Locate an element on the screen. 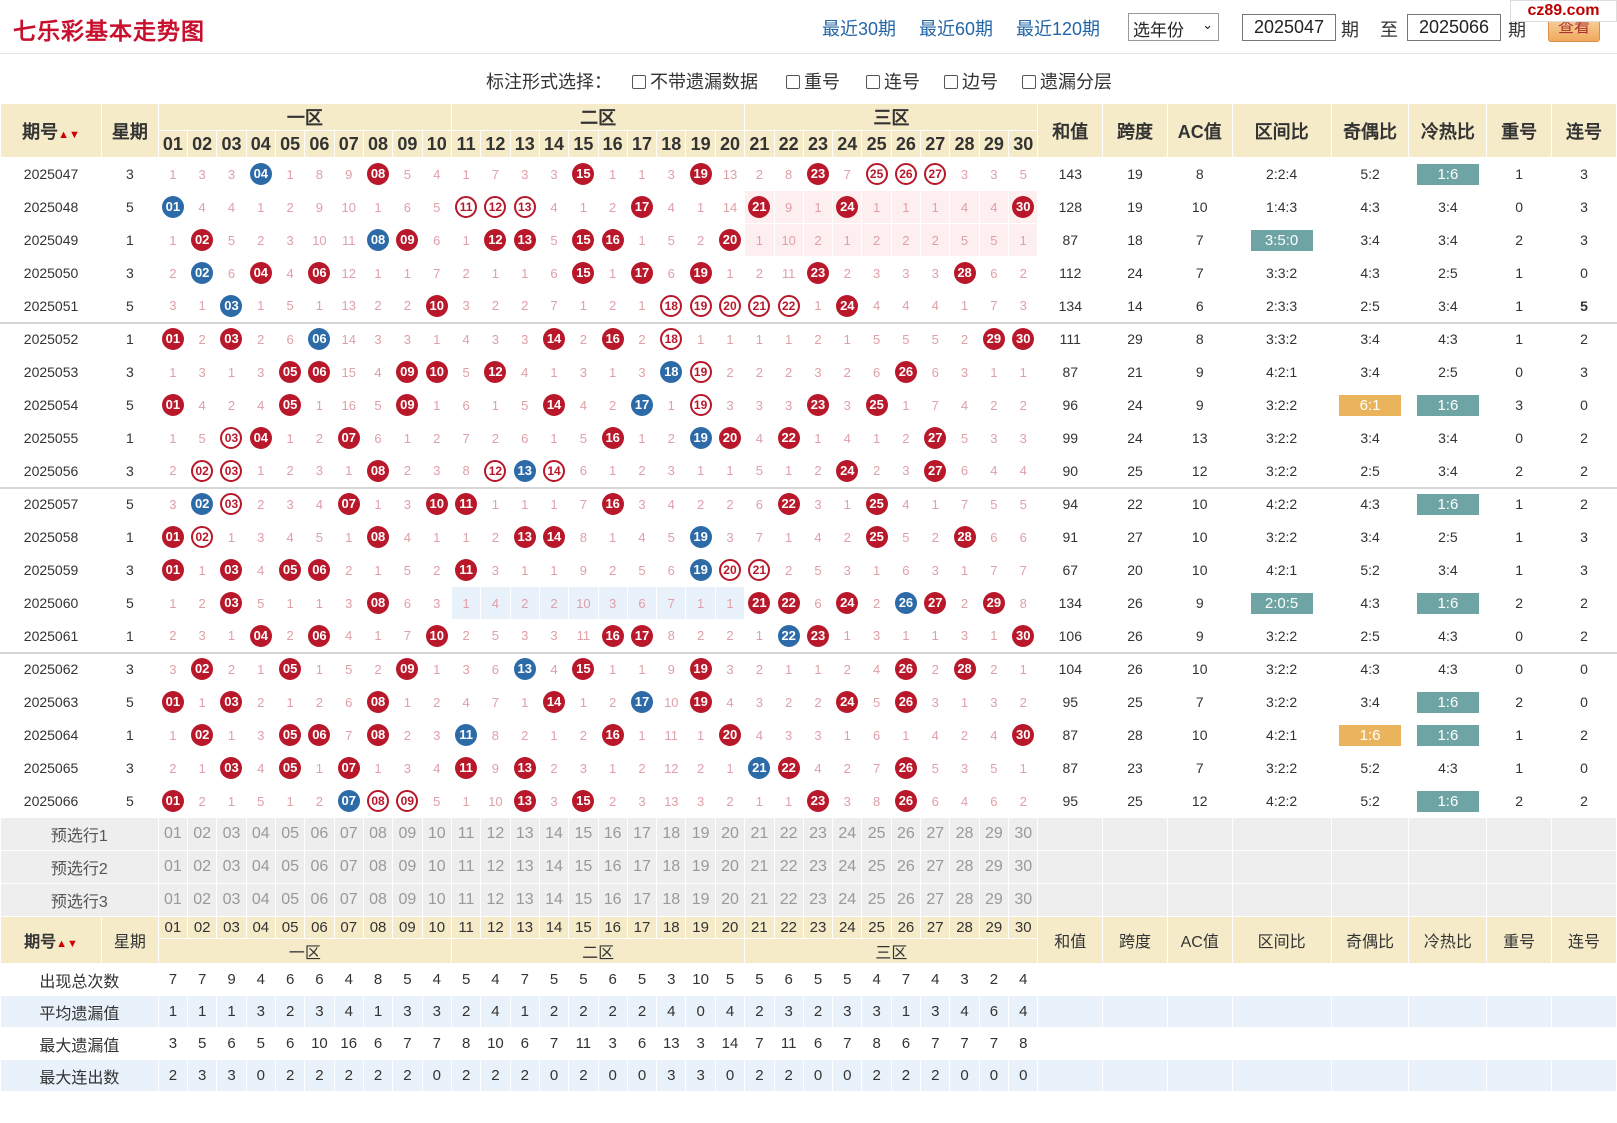 The height and width of the screenshot is (1123, 1617). number-cell: 09 is located at coordinates (407, 372).